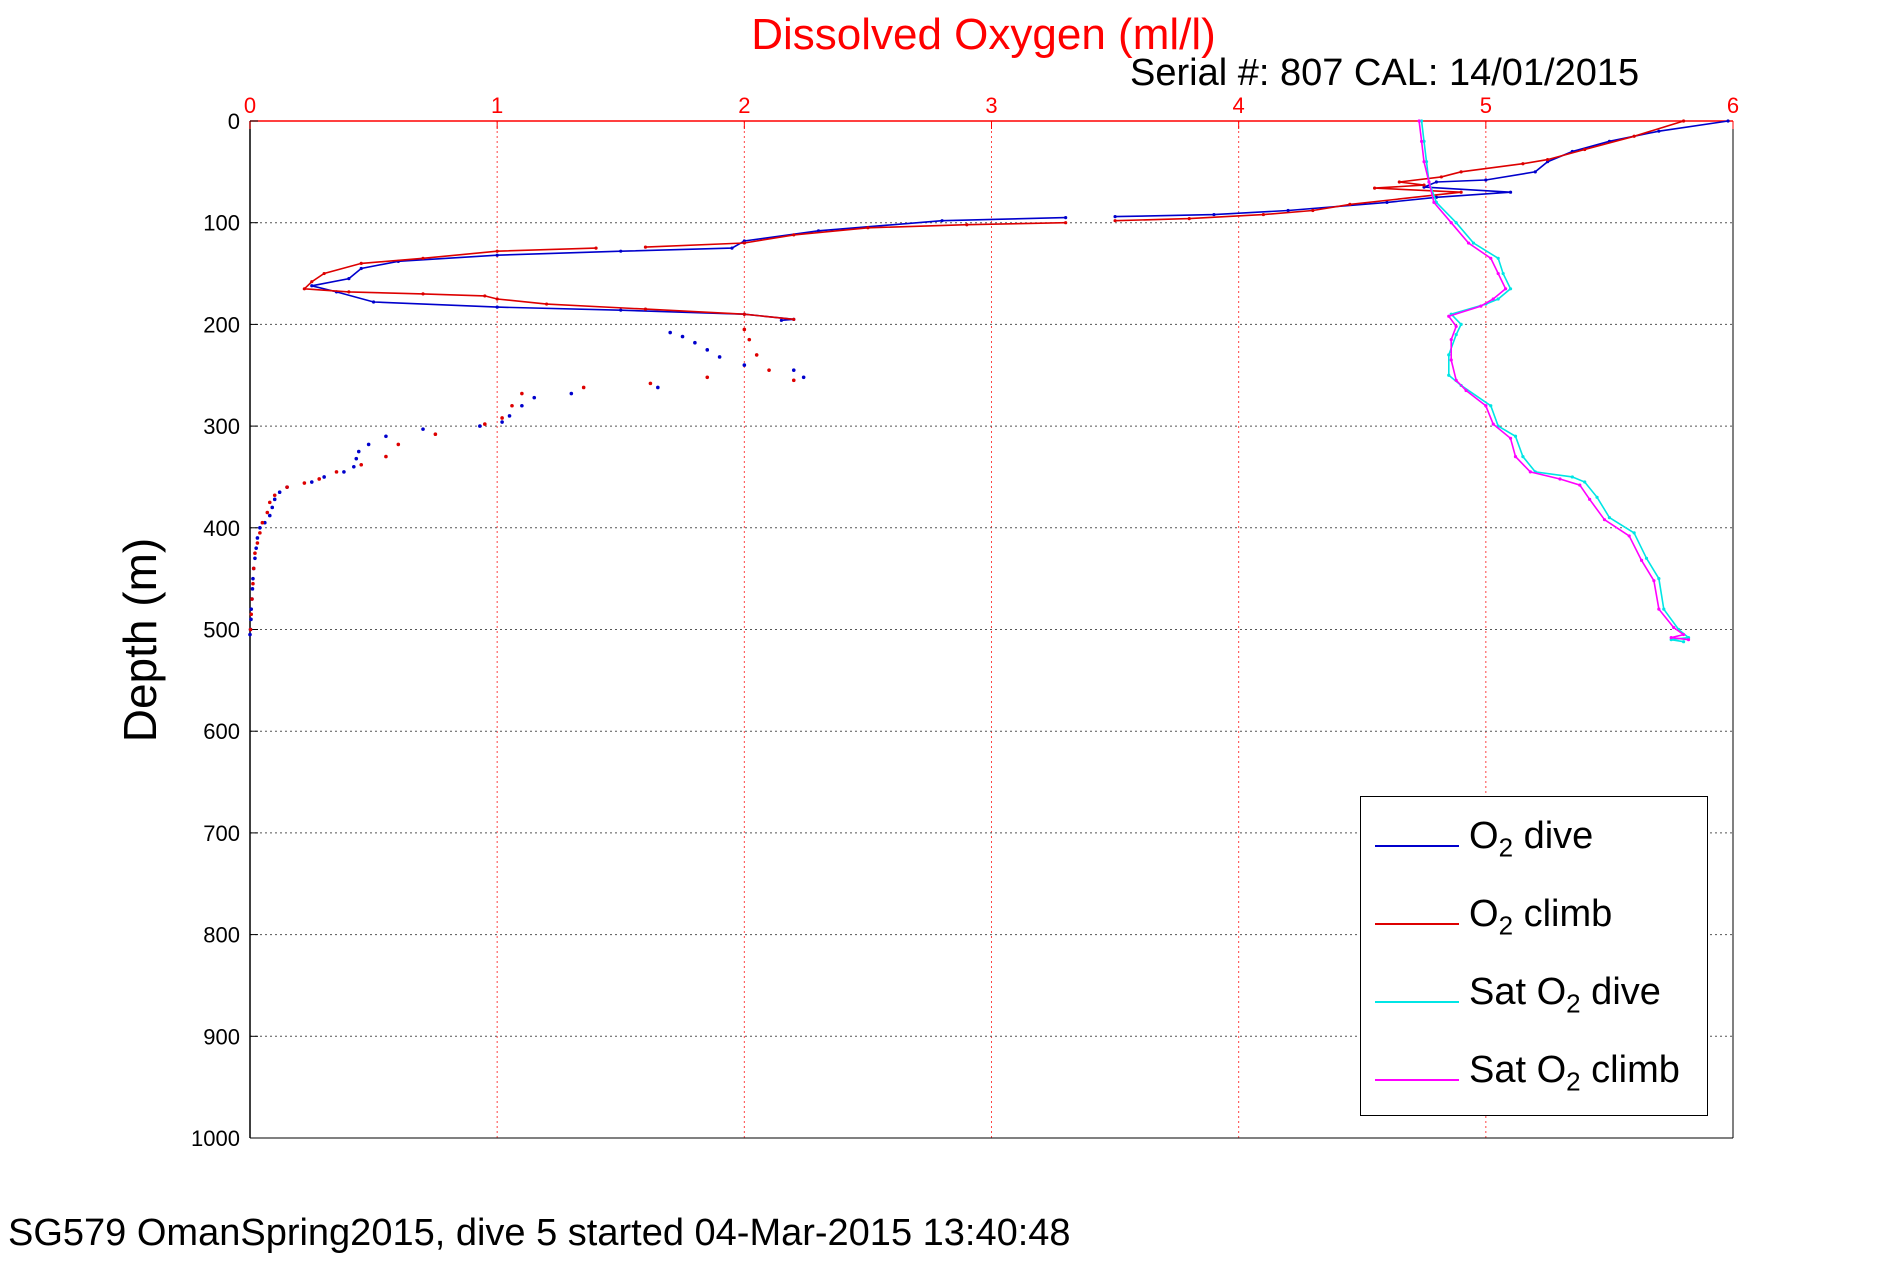 Image resolution: width=1891 pixels, height=1262 pixels. I want to click on legend-label-sat-o2-climb: Sat O2 climb, so click(1574, 1073).